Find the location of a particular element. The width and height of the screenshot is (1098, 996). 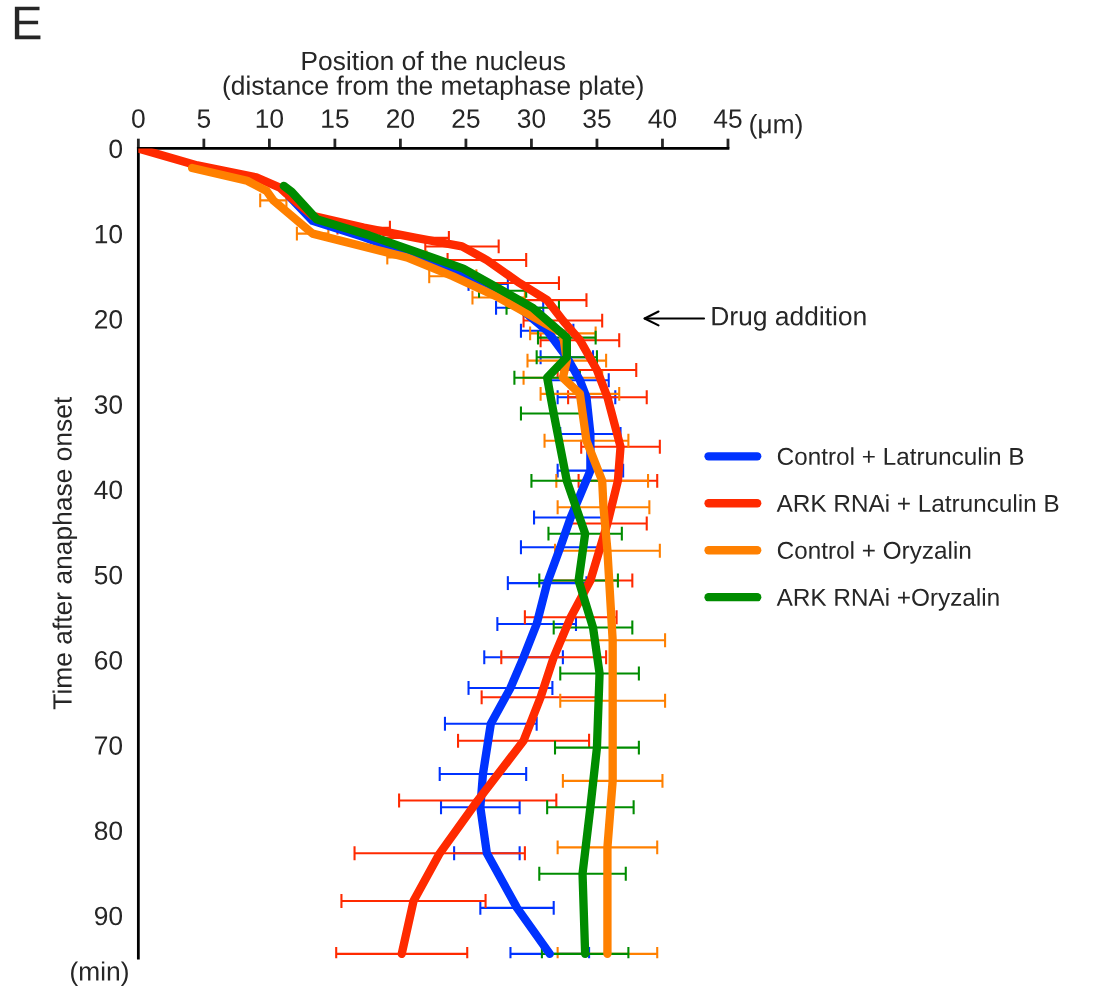

x-tick-label: 20 is located at coordinates (401, 118).